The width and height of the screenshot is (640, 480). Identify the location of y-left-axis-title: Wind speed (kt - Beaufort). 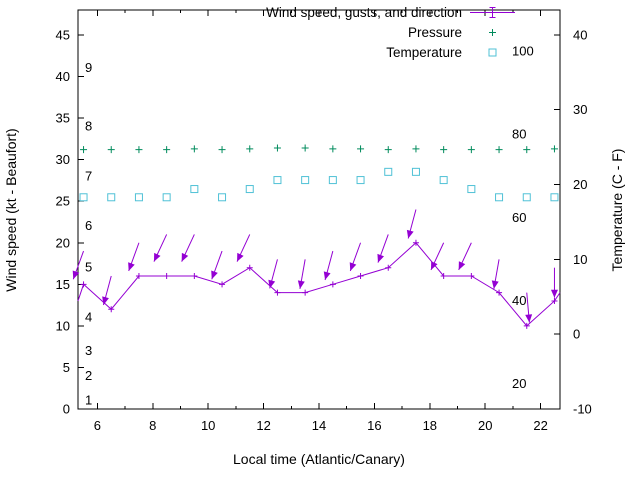
(11, 209).